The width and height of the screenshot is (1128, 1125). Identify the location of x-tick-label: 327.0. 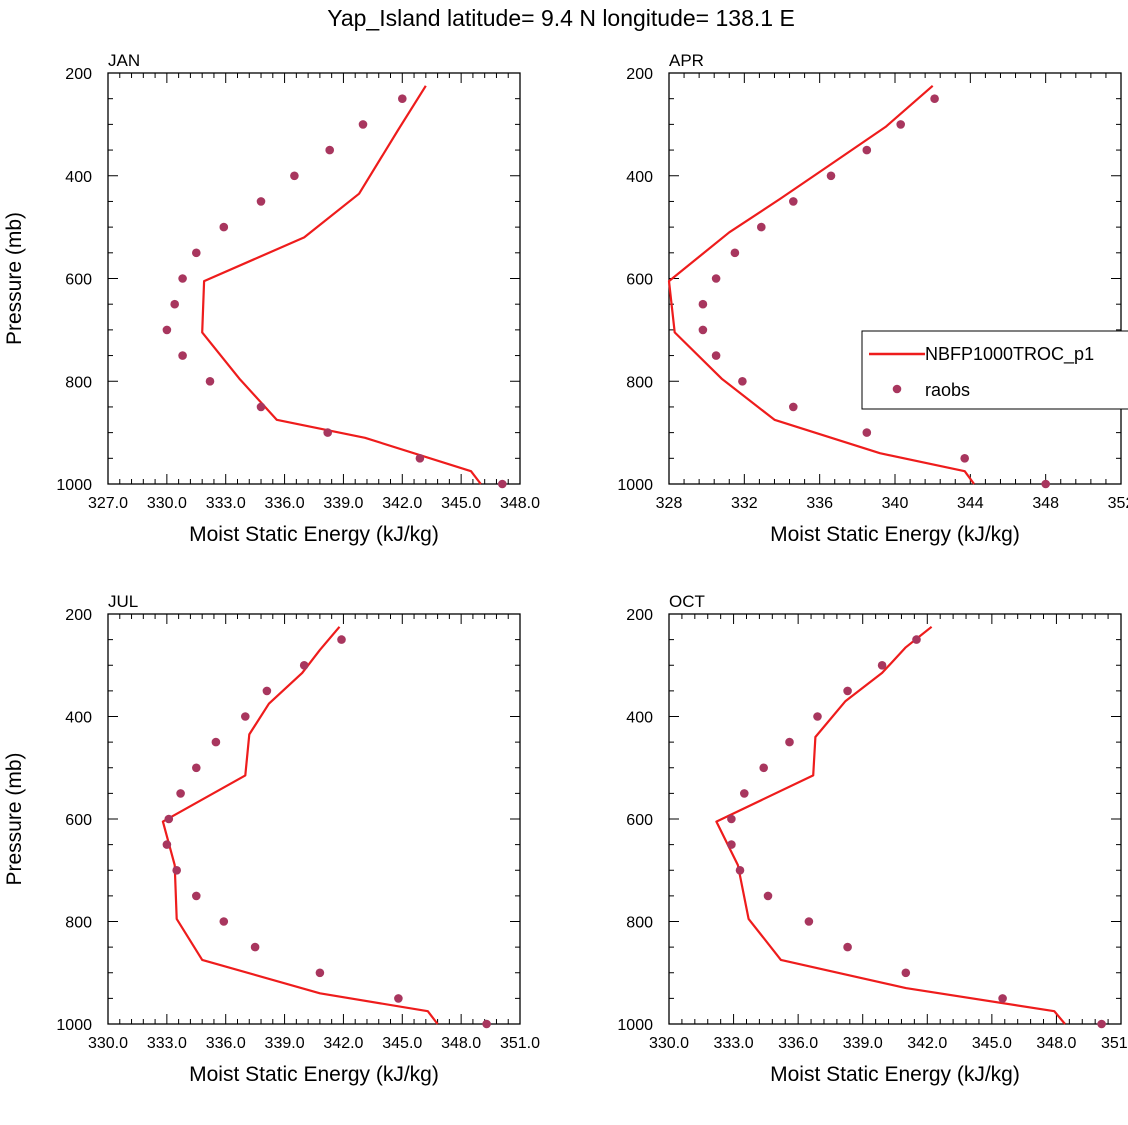
(108, 503).